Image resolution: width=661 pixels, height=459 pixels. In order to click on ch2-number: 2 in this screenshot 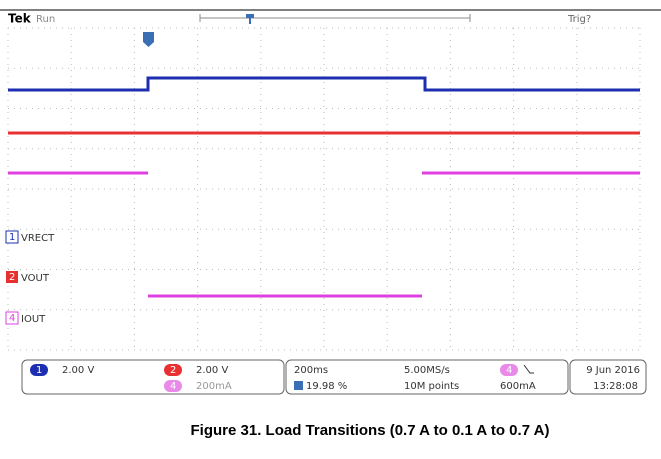, I will do `click(12, 277)`.